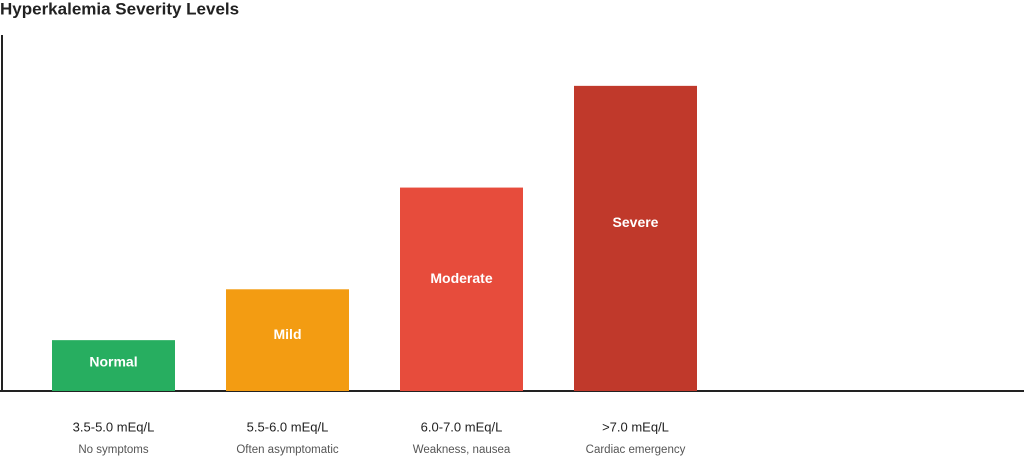 The height and width of the screenshot is (456, 1024). Describe the element at coordinates (113, 362) in the screenshot. I see `bar-label: Normal` at that location.